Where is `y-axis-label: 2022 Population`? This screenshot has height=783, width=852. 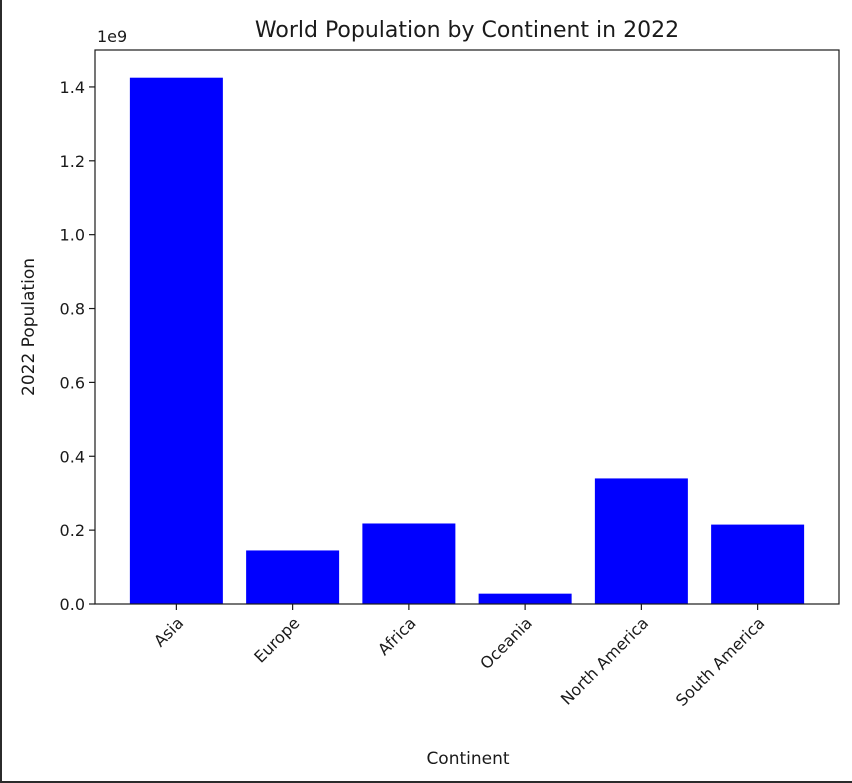
y-axis-label: 2022 Population is located at coordinates (29, 327).